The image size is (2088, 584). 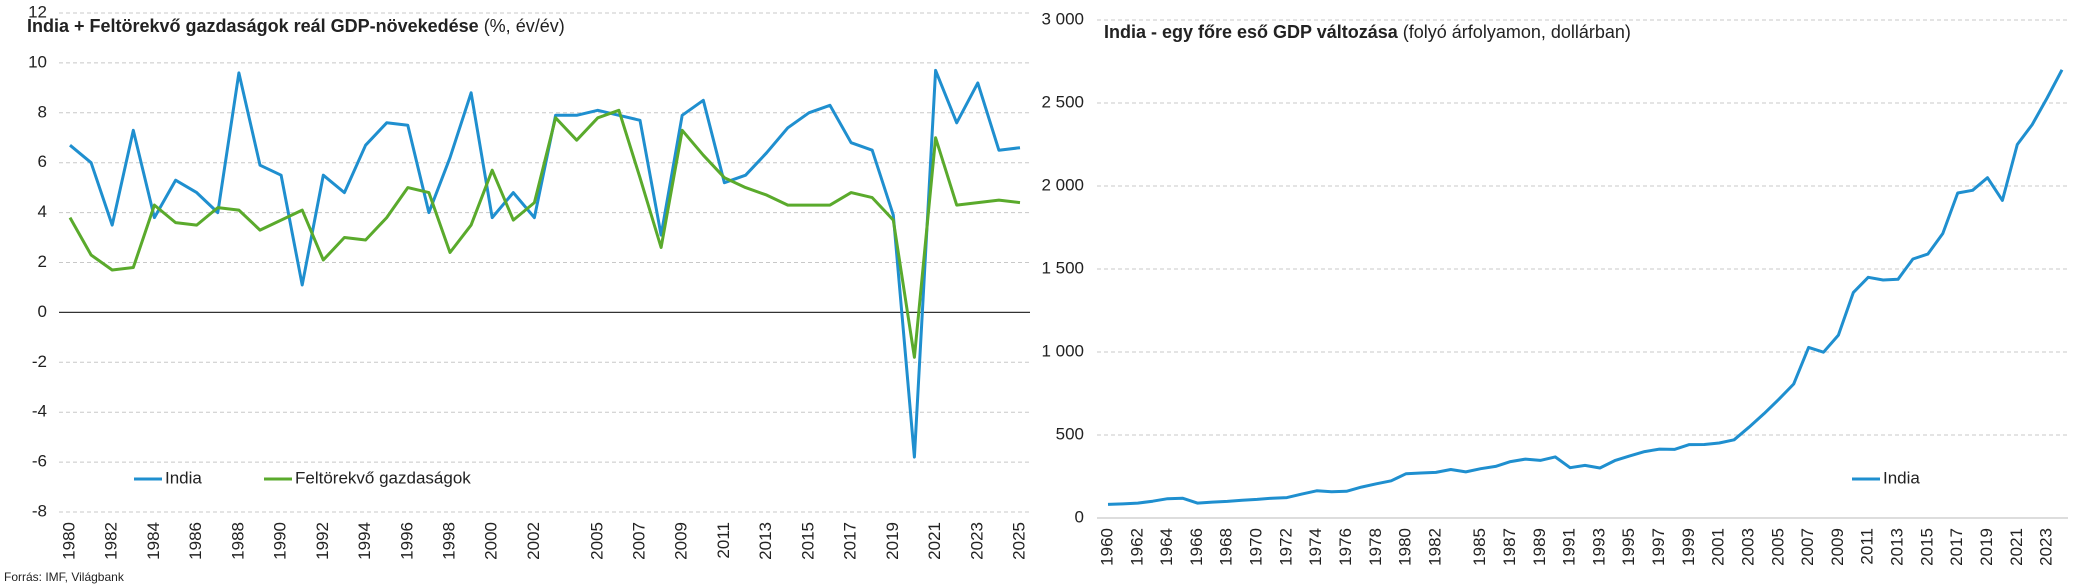 I want to click on x-tick-label: 1976, so click(x=1345, y=547).